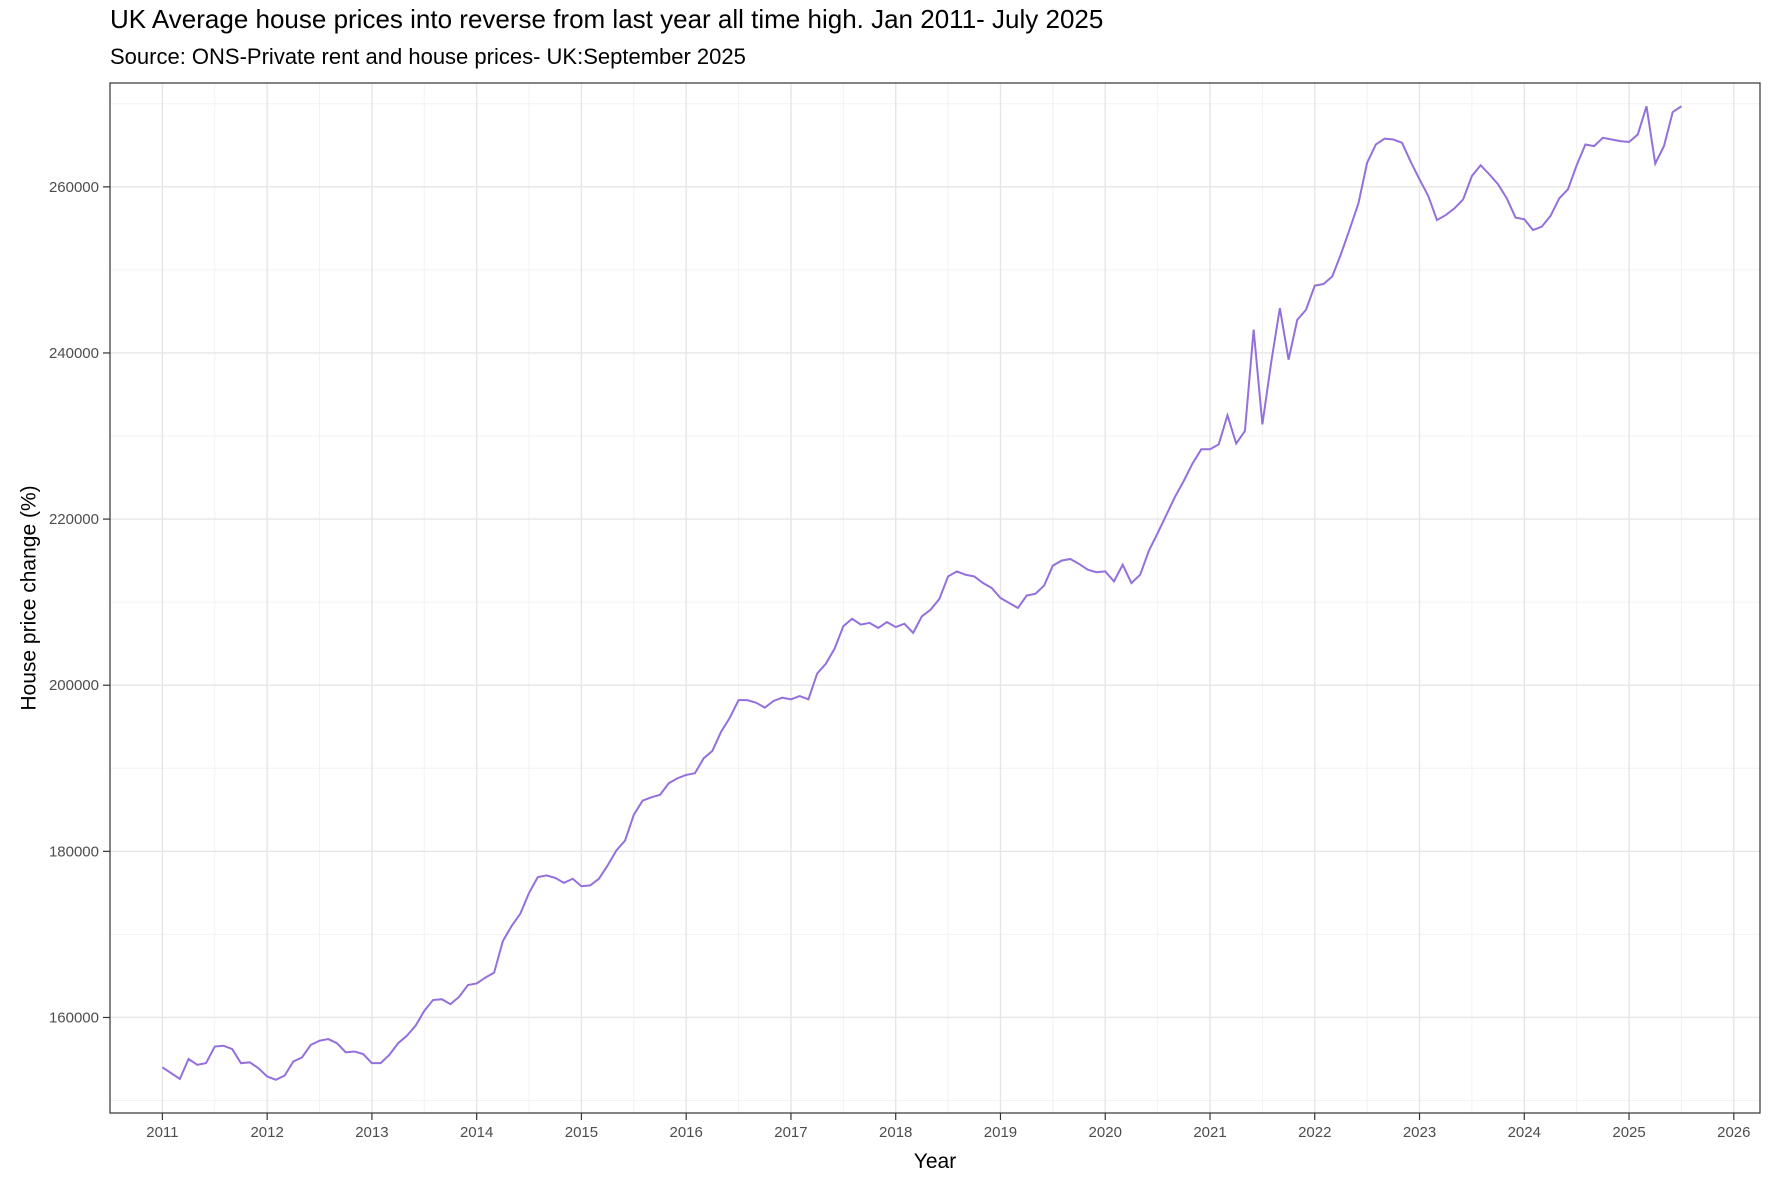 The width and height of the screenshot is (1771, 1181). Describe the element at coordinates (790, 1132) in the screenshot. I see `x-tick-label: 2017` at that location.